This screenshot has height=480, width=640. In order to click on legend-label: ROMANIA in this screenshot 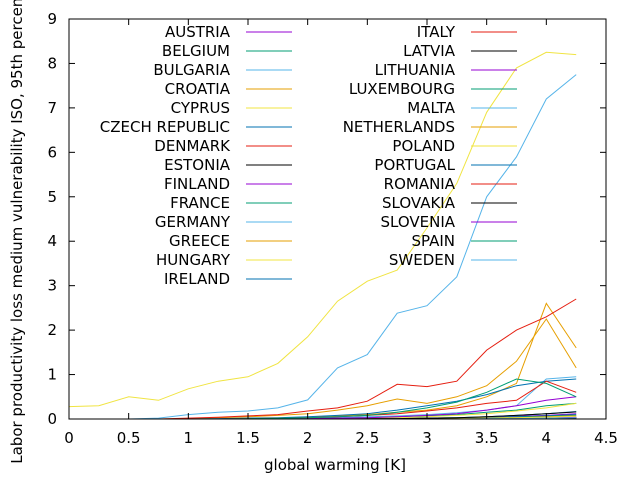, I will do `click(420, 184)`.